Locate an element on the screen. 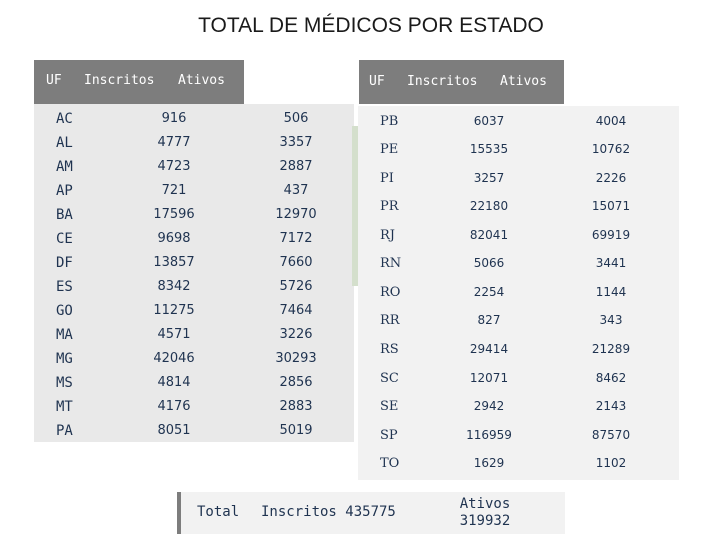 This screenshot has width=720, height=540. cell-inscritos: 4777 is located at coordinates (174, 142).